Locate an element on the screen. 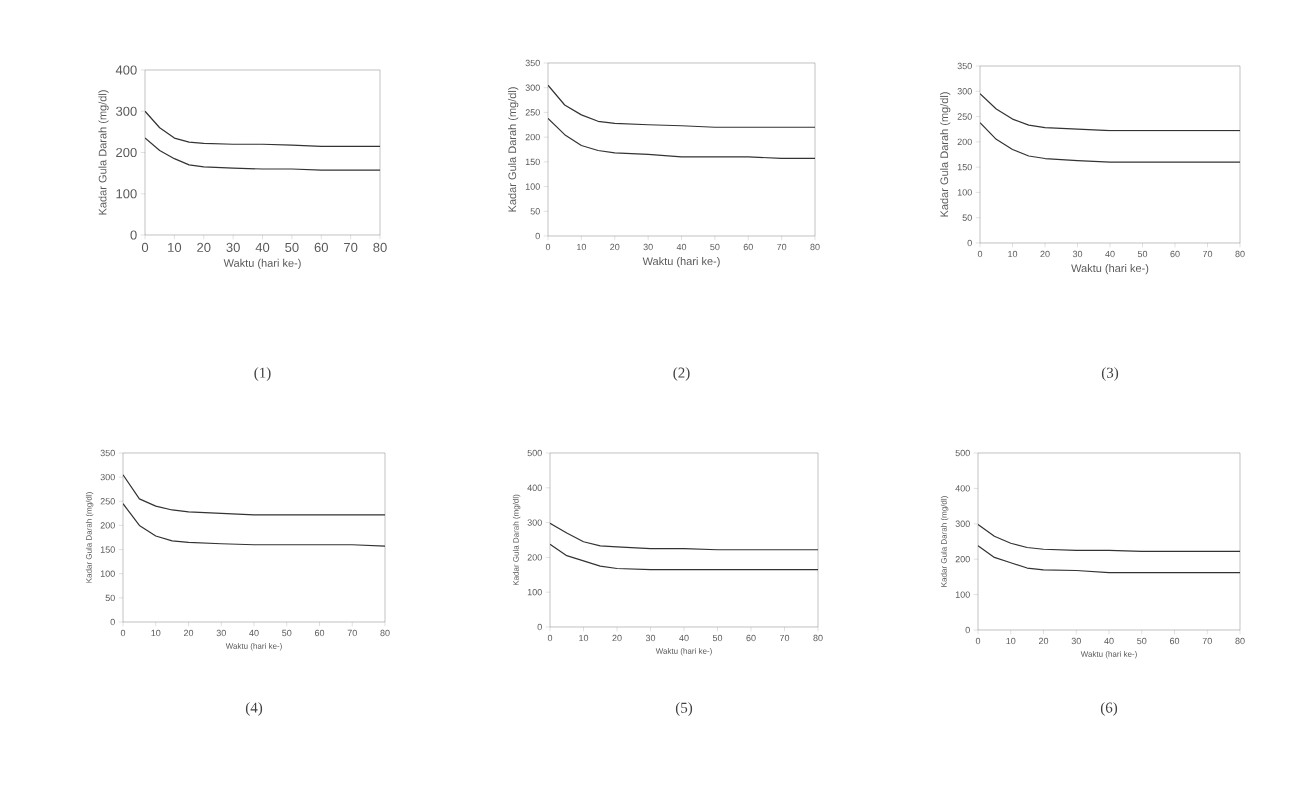  text: (3) is located at coordinates (1110, 374).